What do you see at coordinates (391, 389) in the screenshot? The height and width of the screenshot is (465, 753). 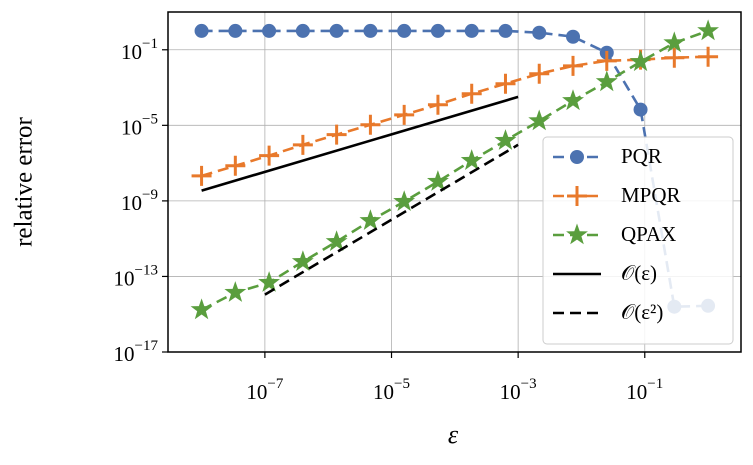 I see `x-tick-label: 10⁻⁵` at bounding box center [391, 389].